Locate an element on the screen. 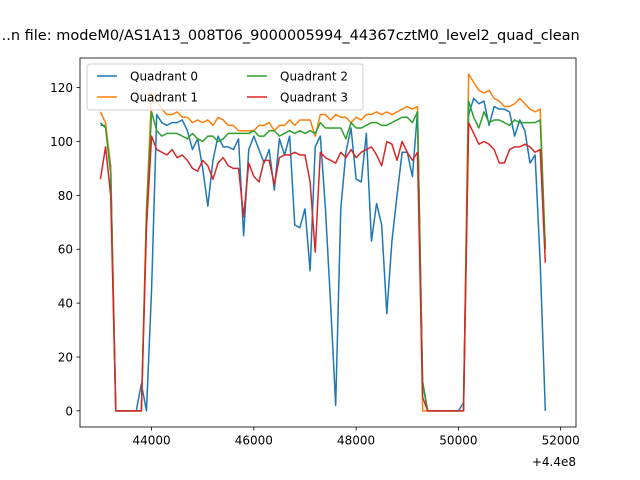  y-tick-label: 60 is located at coordinates (65, 250).